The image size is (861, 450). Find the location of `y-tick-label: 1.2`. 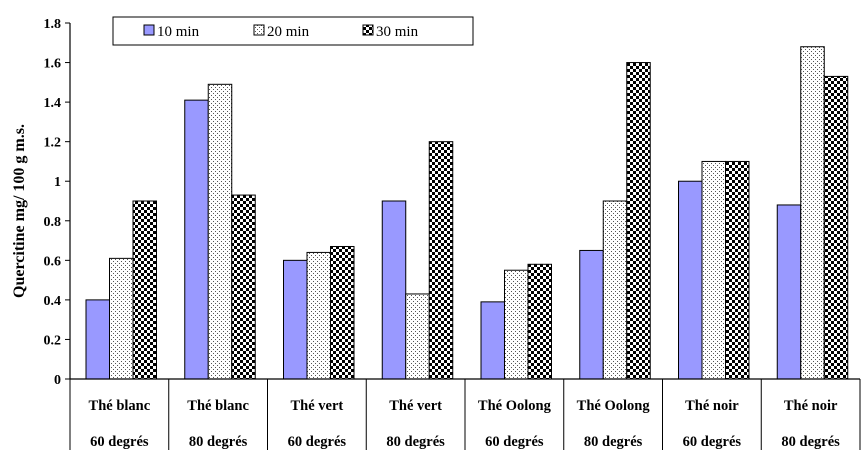

y-tick-label: 1.2 is located at coordinates (53, 143).